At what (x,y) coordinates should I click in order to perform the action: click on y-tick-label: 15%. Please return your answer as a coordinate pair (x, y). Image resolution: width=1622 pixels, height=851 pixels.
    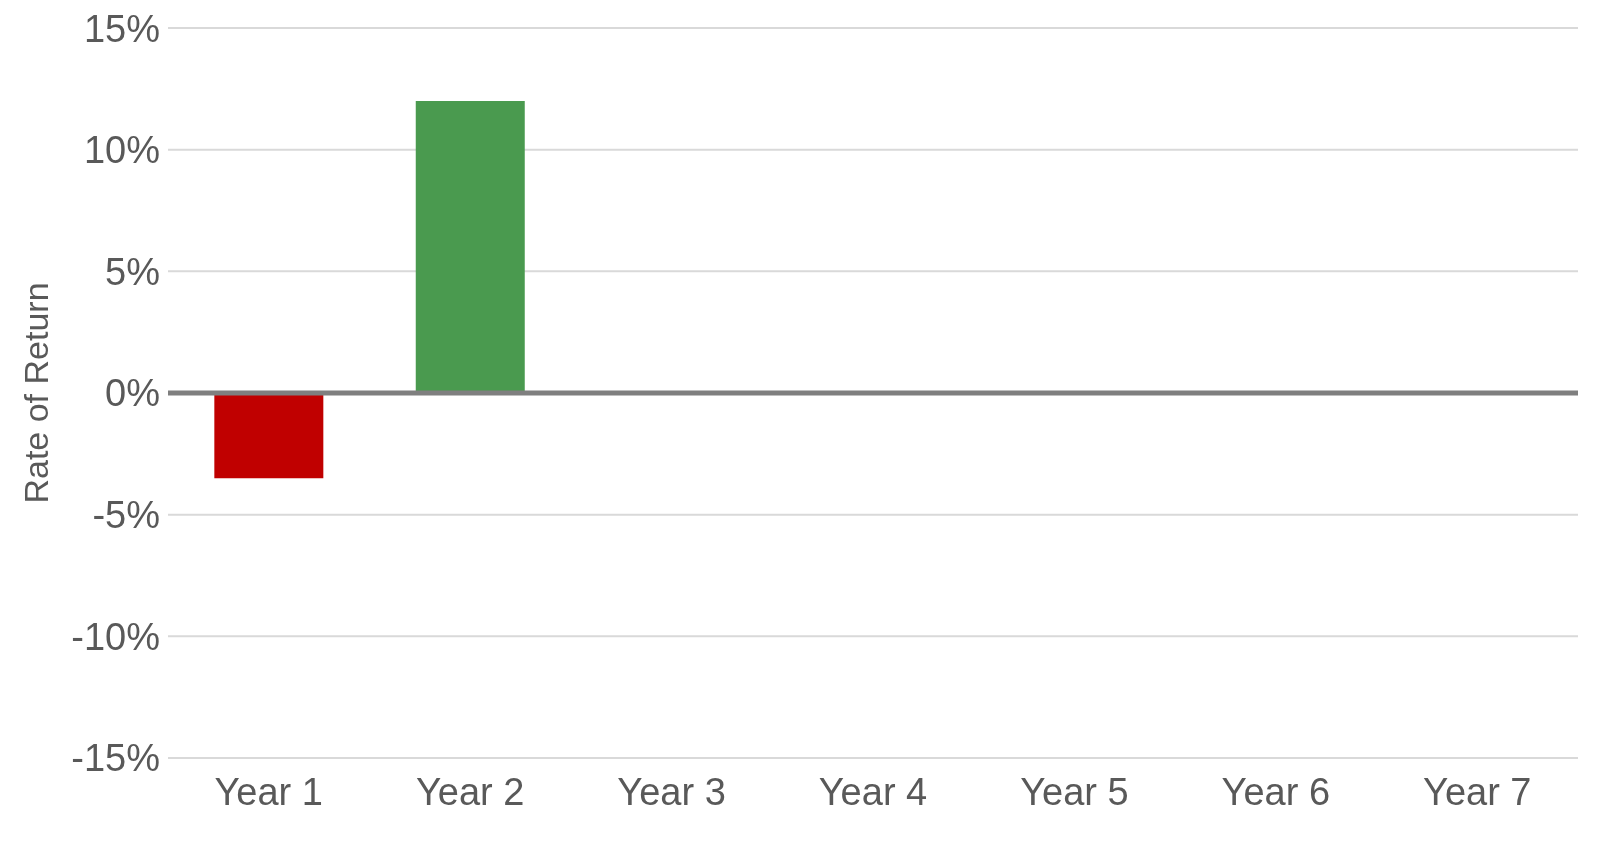
    Looking at the image, I should click on (121, 28).